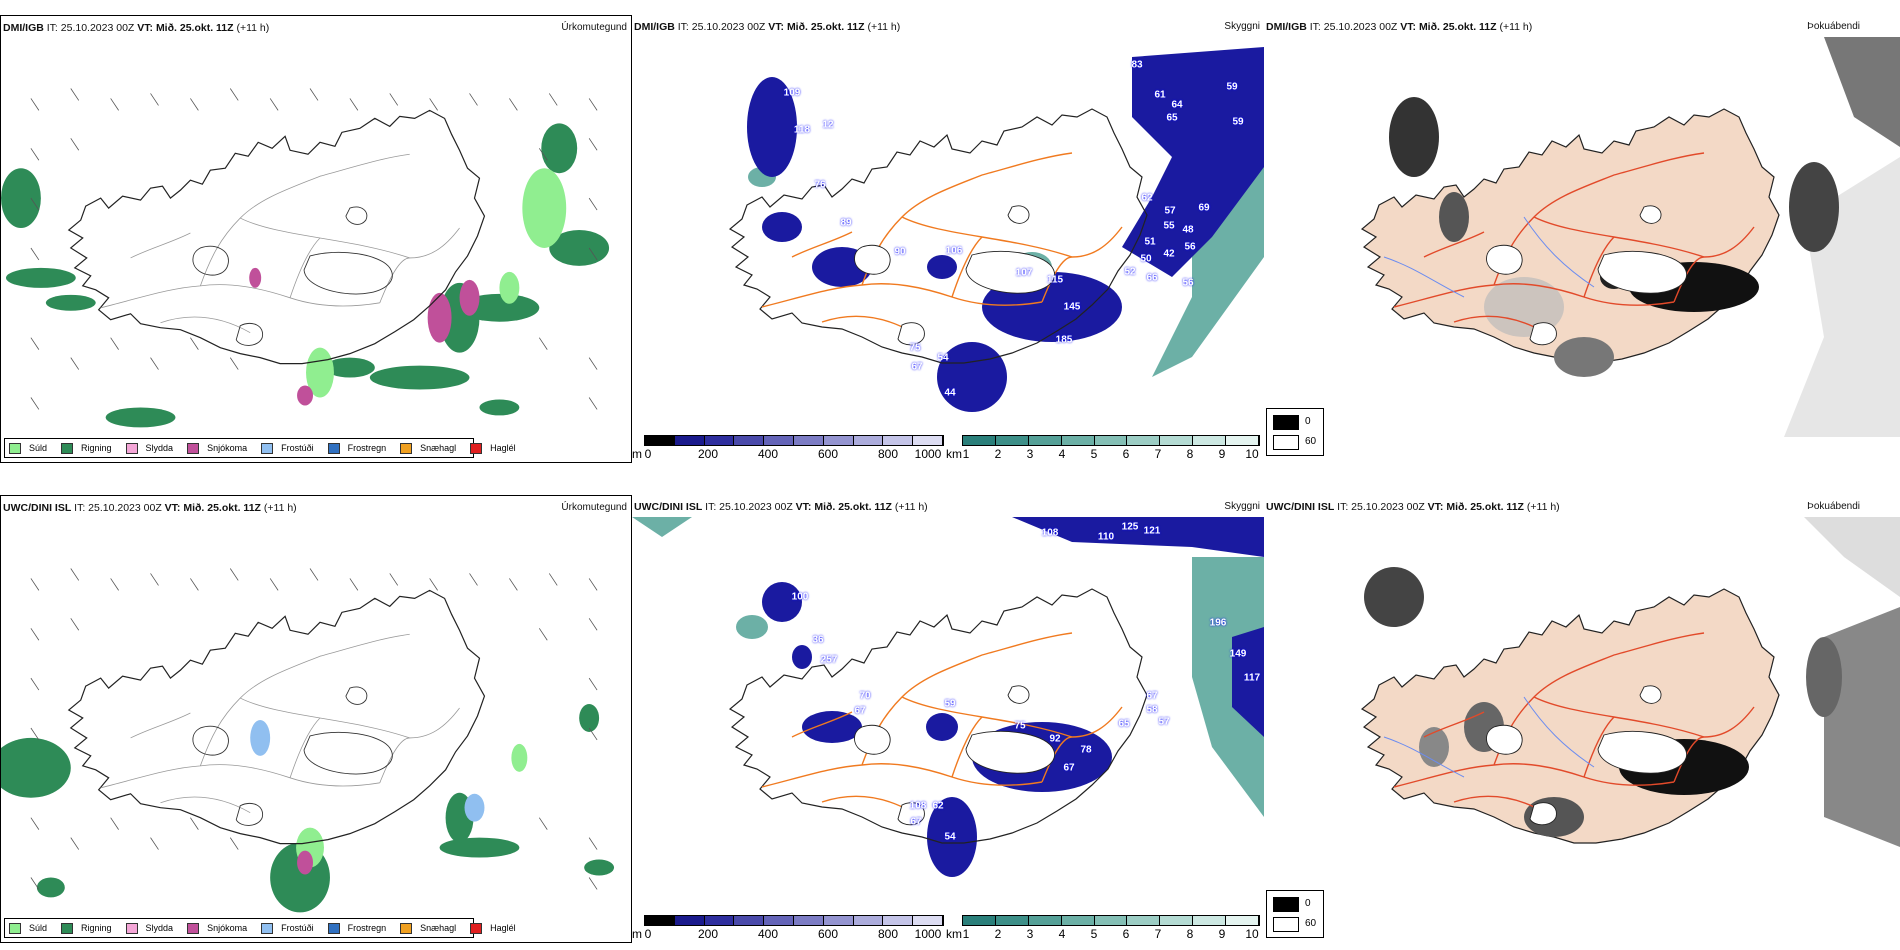  I want to click on wind-barbs, so click(314, 249).